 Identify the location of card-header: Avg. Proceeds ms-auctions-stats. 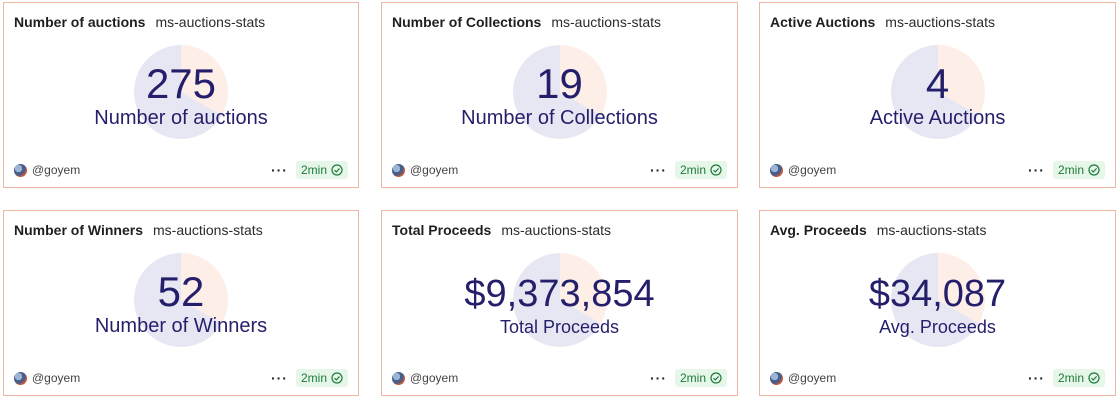
(937, 230).